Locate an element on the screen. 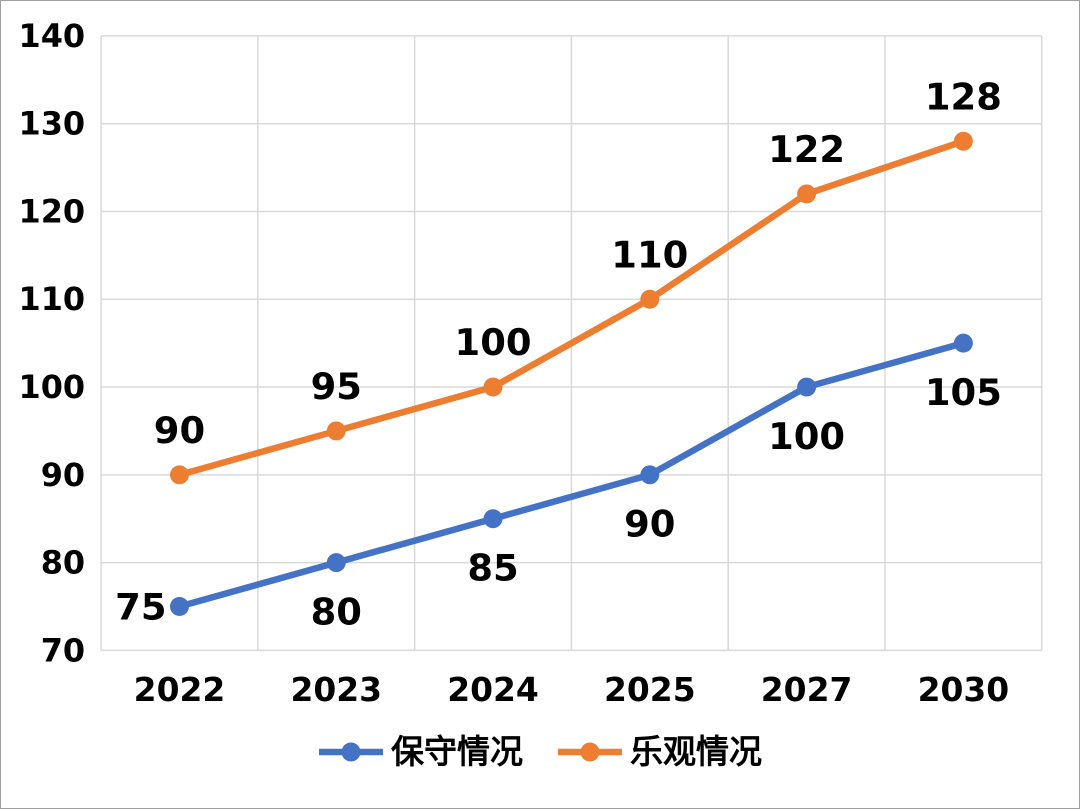 The height and width of the screenshot is (809, 1080). data-point-label: 95 is located at coordinates (336, 386).